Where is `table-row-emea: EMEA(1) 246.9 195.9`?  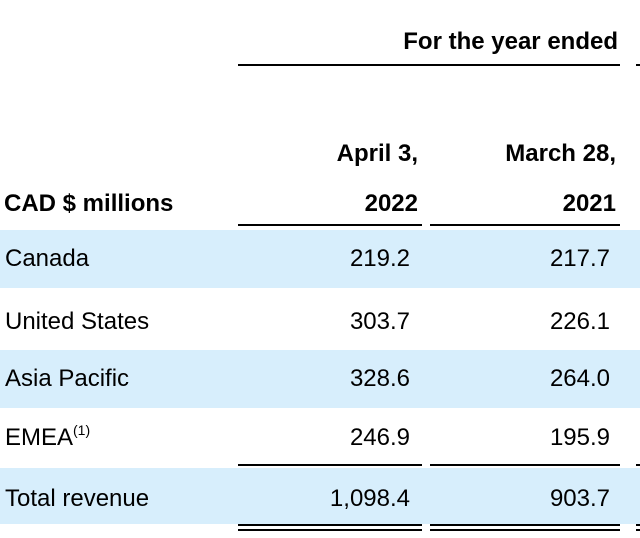
table-row-emea: EMEA(1) 246.9 195.9 is located at coordinates (320, 438).